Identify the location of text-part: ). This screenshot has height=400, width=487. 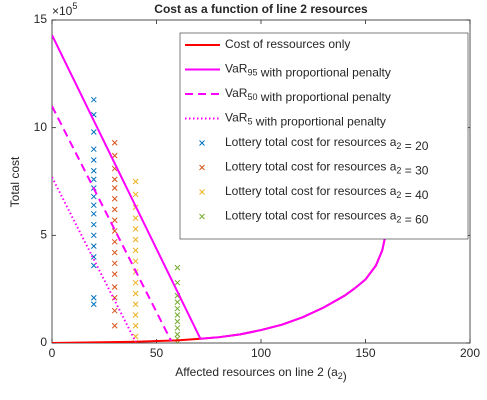
(345, 376).